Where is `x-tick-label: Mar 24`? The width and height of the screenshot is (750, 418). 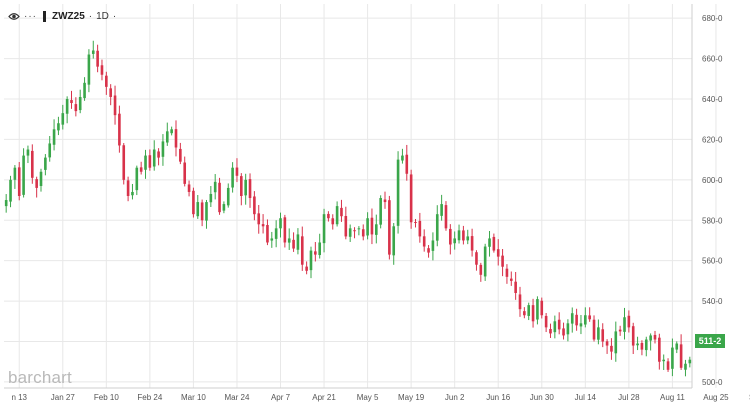
x-tick-label: Mar 24 is located at coordinates (237, 397).